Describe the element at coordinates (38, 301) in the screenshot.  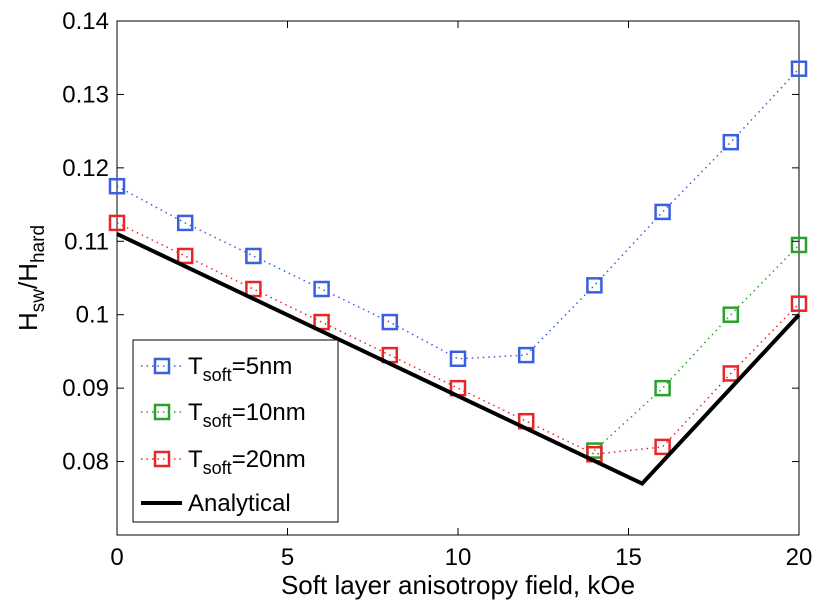
I see `y-axis-label-sub1: sw` at that location.